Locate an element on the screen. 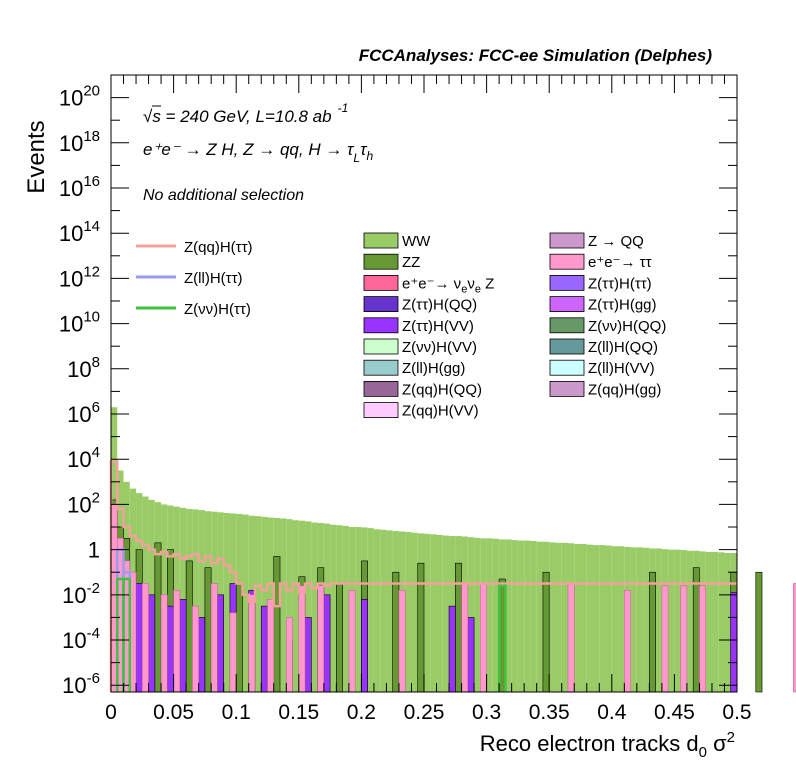 The height and width of the screenshot is (772, 796). legend-label-sub: e is located at coordinates (464, 289).